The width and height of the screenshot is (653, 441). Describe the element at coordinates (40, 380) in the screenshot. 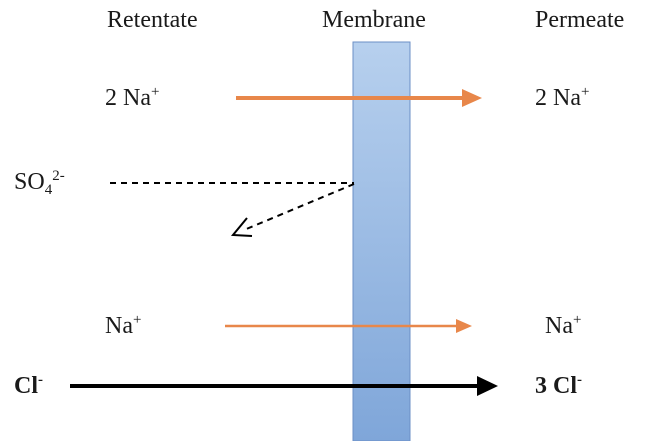

I see `chloride-retentate-charge: -` at that location.